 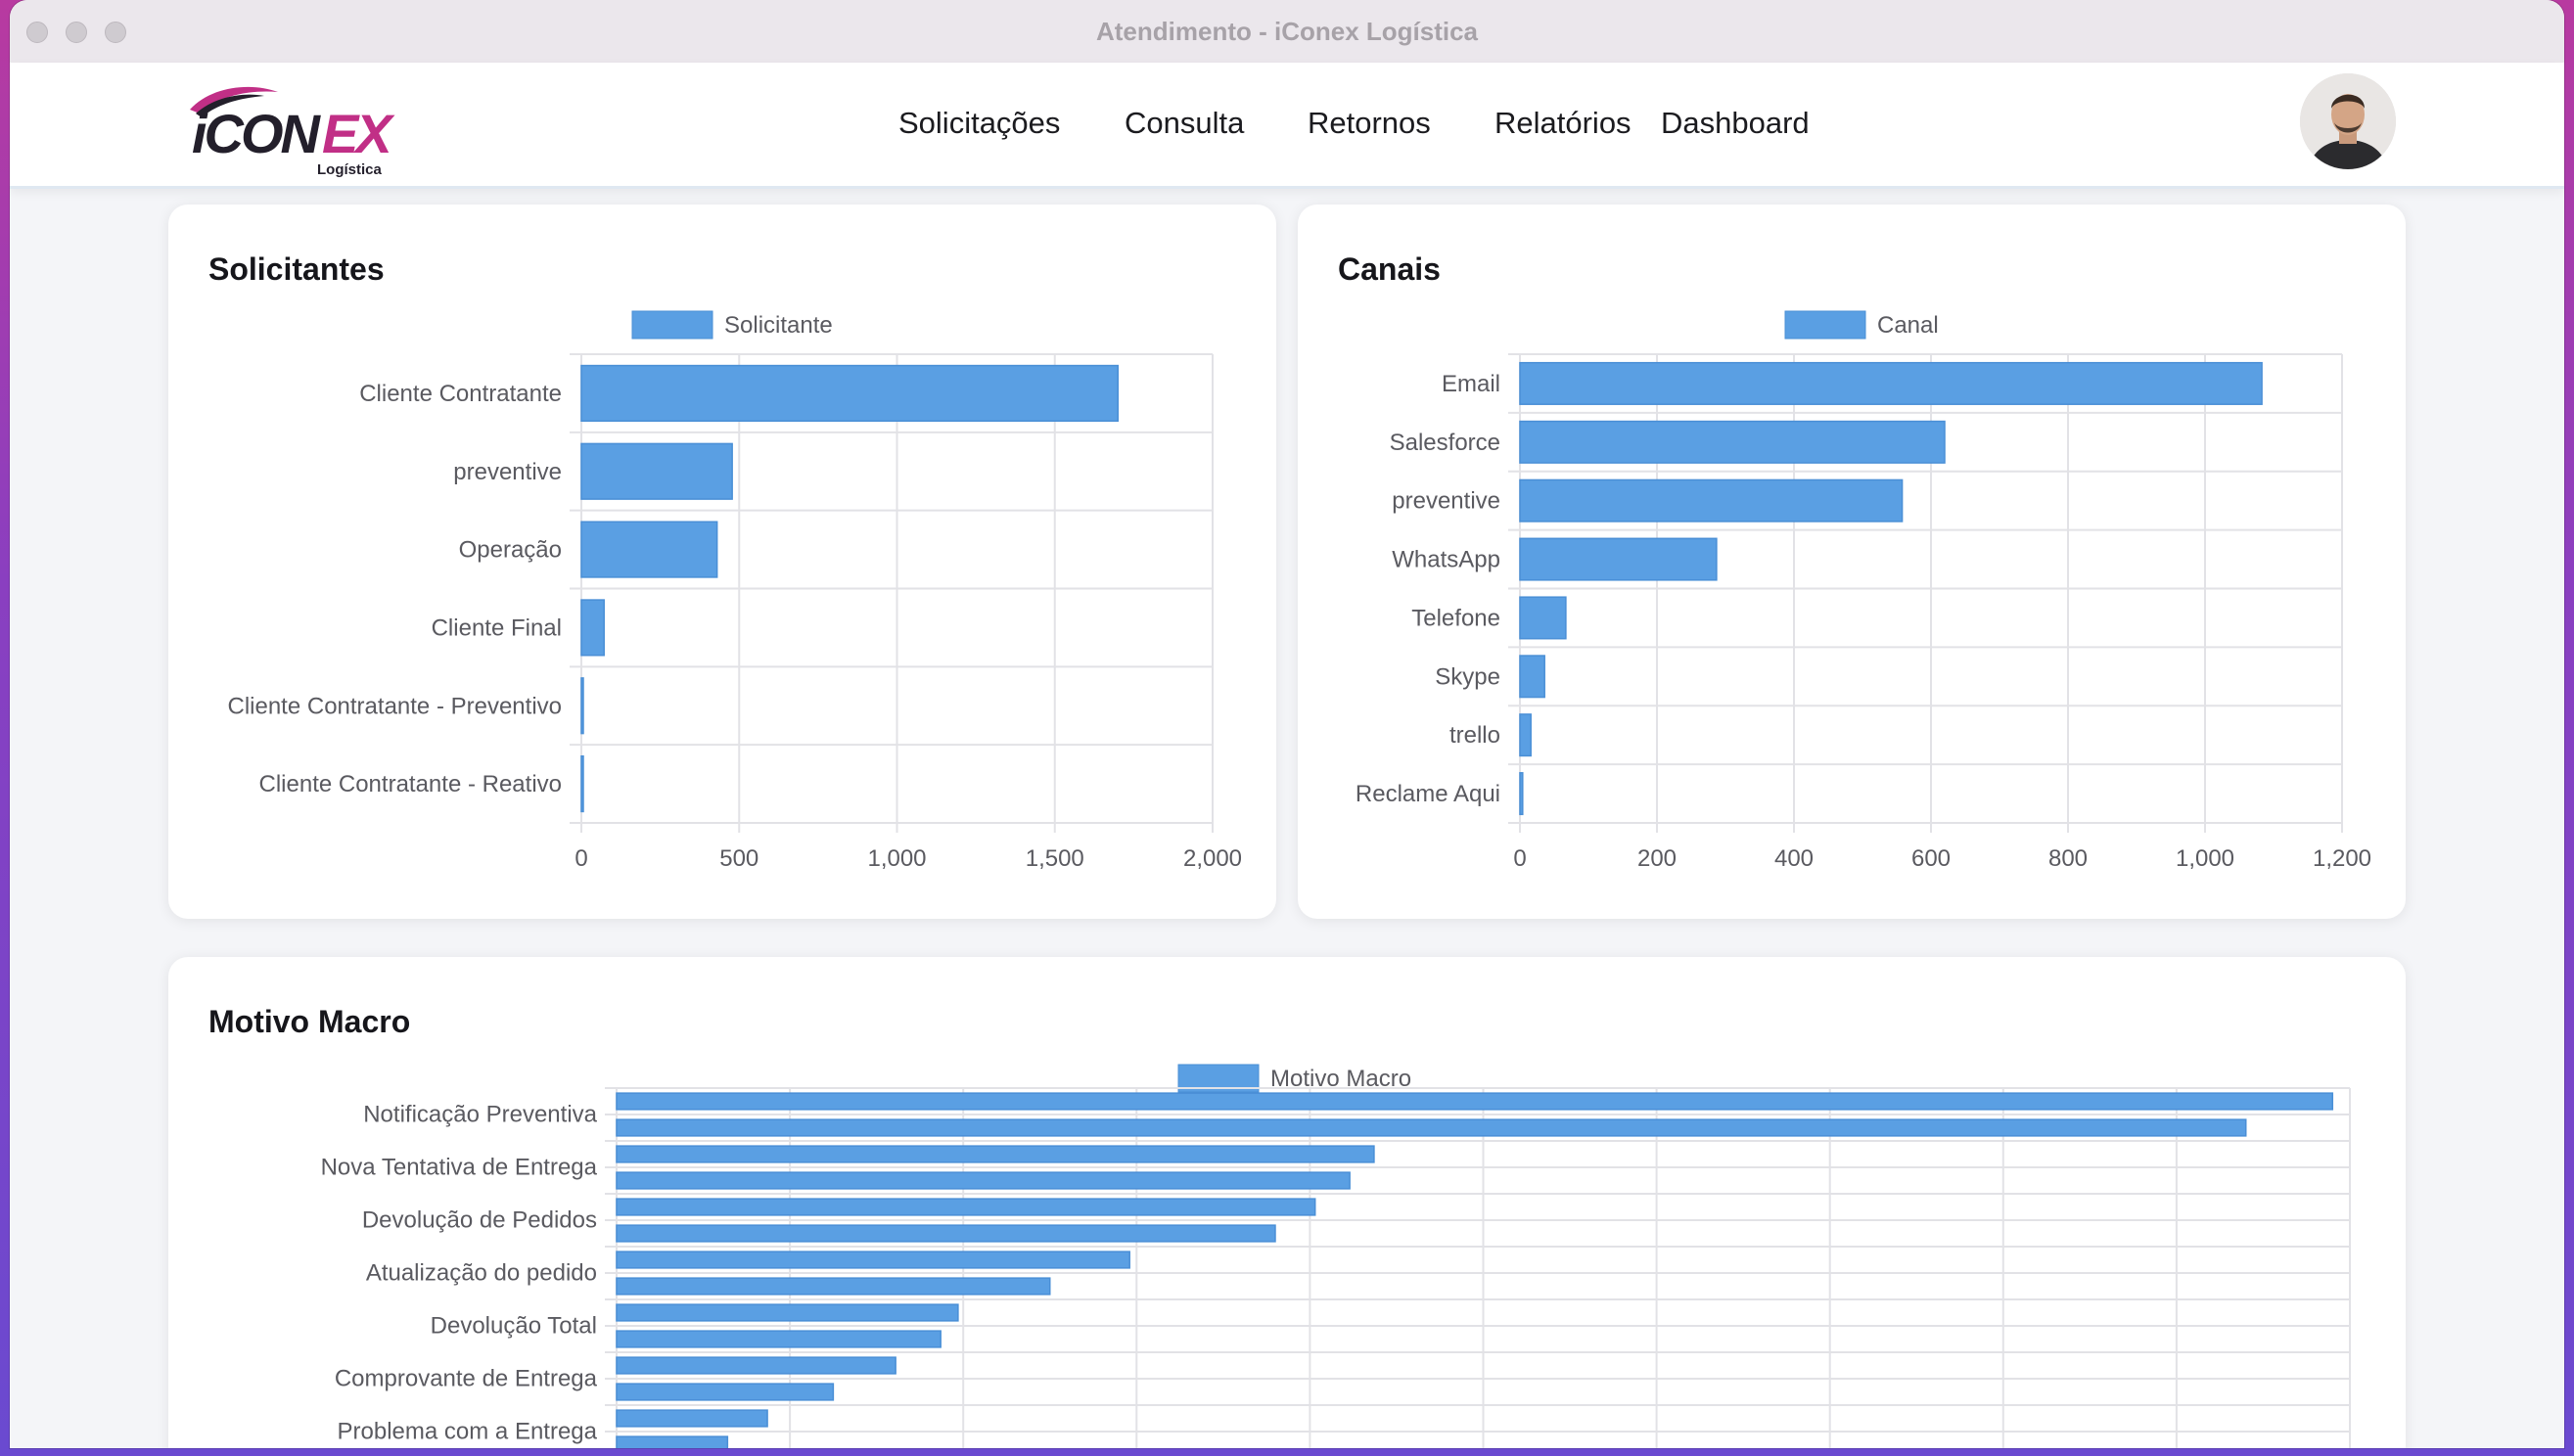 What do you see at coordinates (257, 133) in the screenshot?
I see `logo-text-dark: iCON` at bounding box center [257, 133].